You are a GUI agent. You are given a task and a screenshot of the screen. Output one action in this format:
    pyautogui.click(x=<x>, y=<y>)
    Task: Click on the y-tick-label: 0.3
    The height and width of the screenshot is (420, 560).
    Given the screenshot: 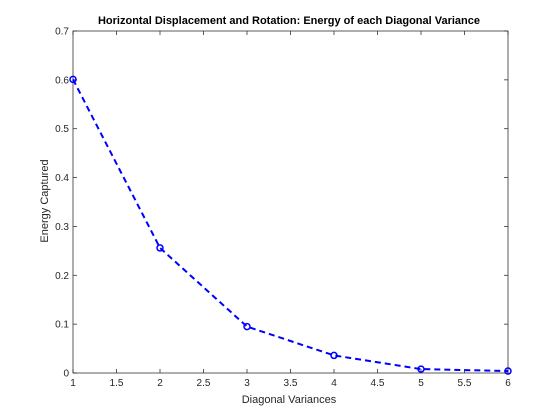 What is the action you would take?
    pyautogui.click(x=62, y=227)
    